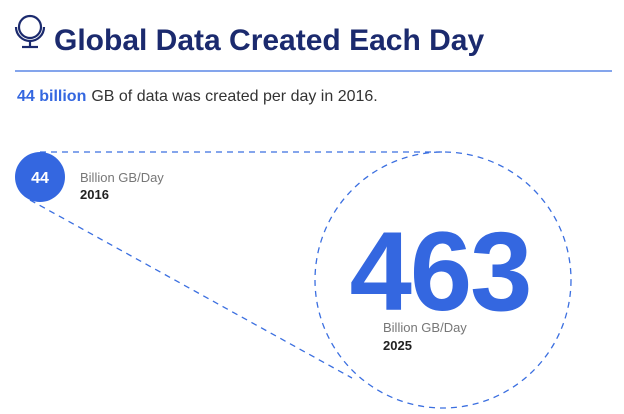  I want to click on subtitle-text: GB of data was created per day in 2016., so click(234, 96).